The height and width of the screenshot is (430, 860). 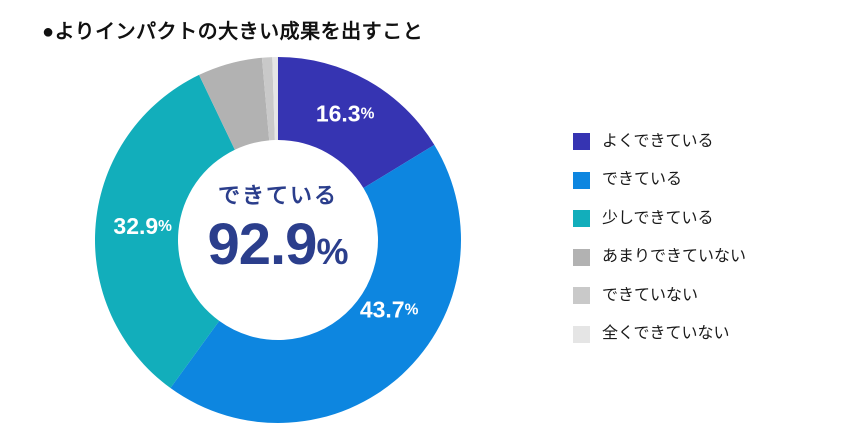 I want to click on legend-label: よくできている, so click(x=658, y=141).